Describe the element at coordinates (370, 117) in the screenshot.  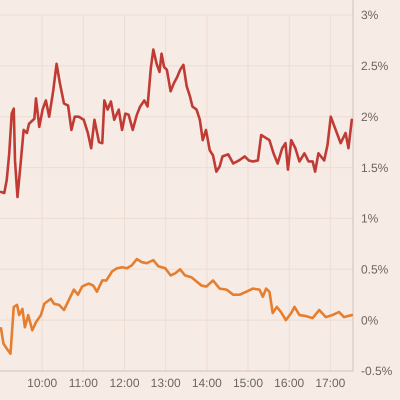
I see `y-tick-label: 2%` at that location.